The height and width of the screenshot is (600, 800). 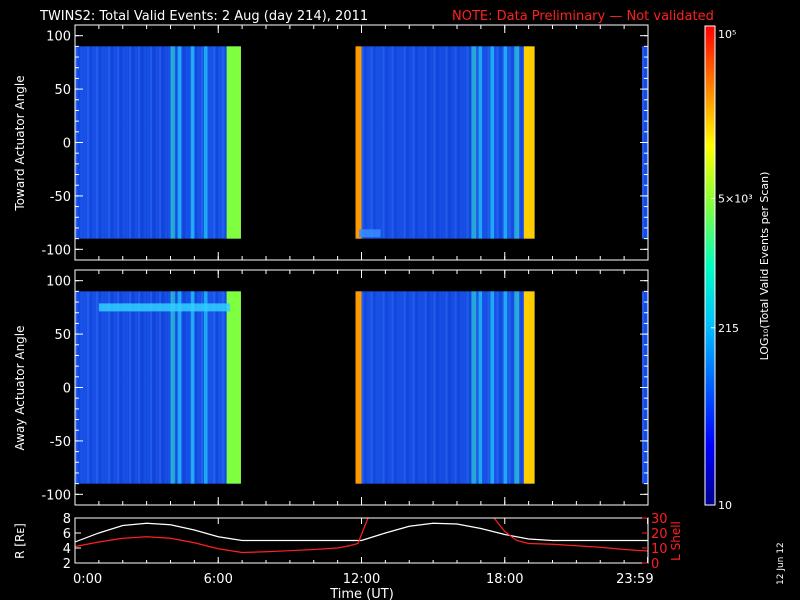 I want to click on right-tick-label: 0, so click(x=655, y=564).